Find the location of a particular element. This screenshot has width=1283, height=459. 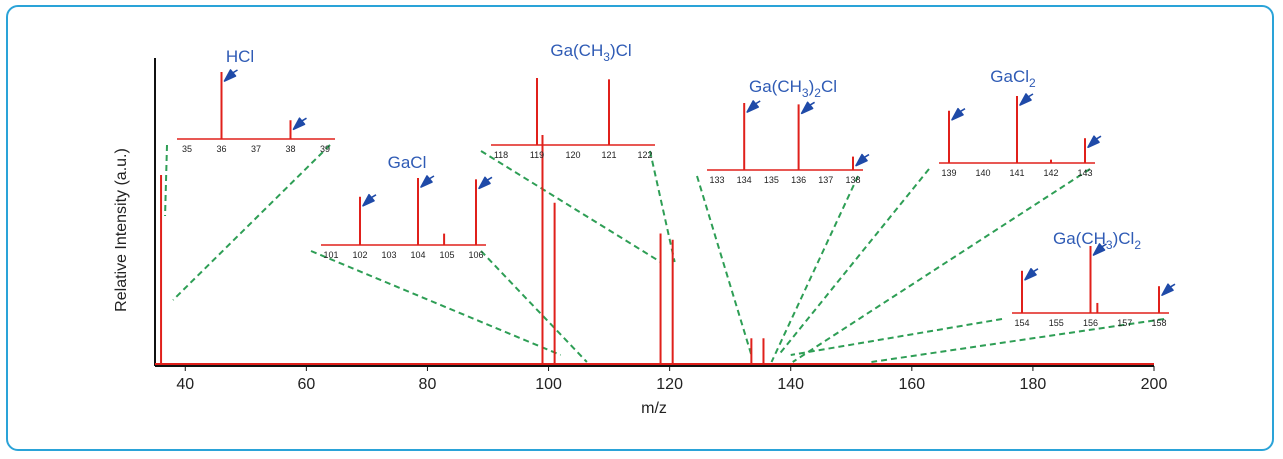

inset-tick-label: 143 is located at coordinates (1084, 173).